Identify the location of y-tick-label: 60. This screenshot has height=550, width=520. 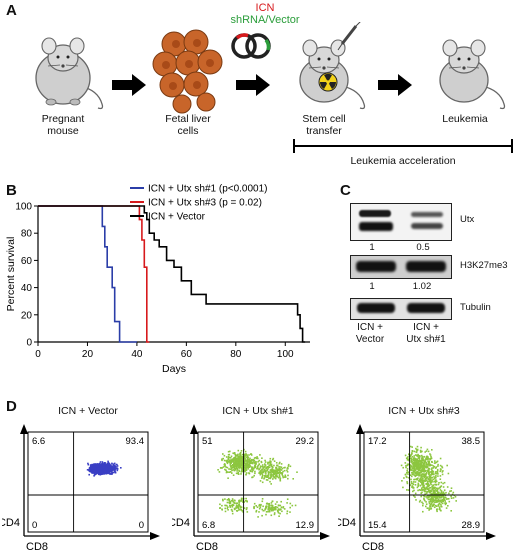
(27, 261).